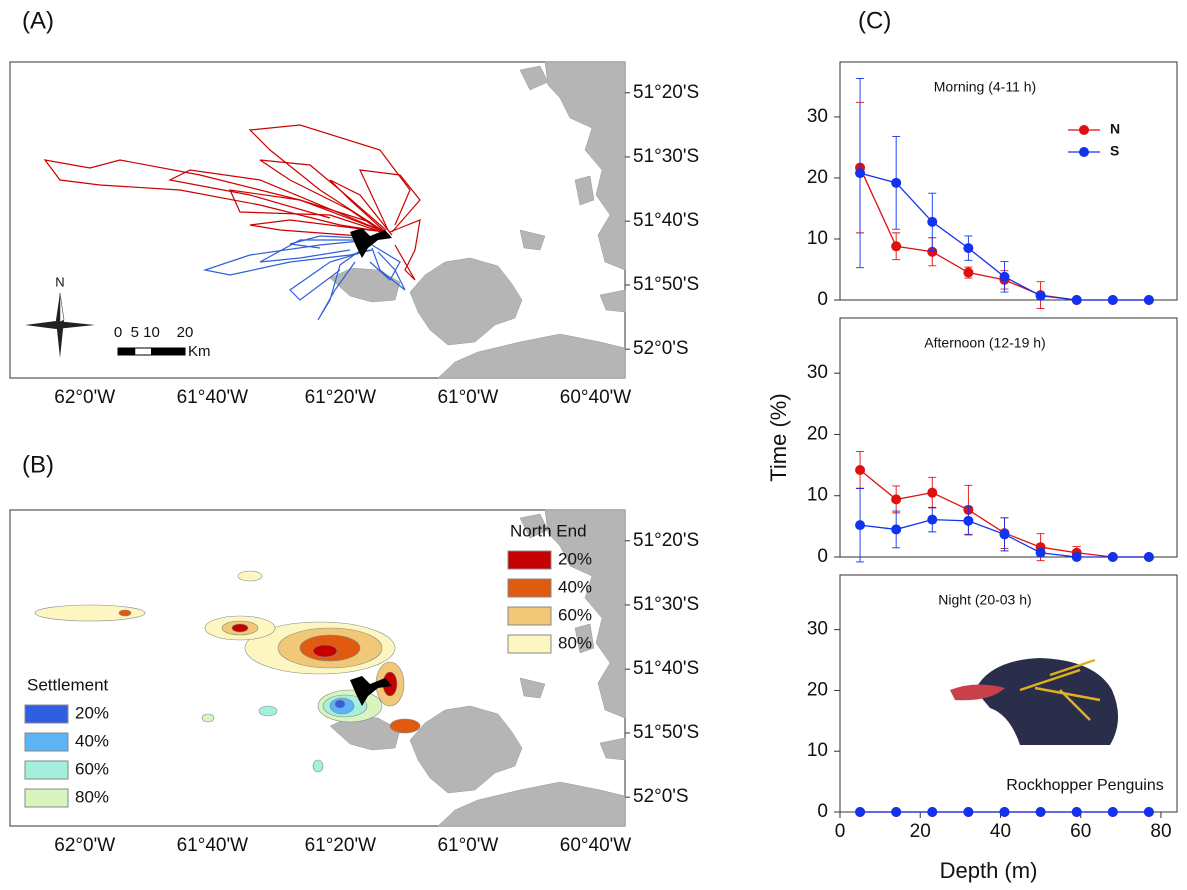  Describe the element at coordinates (304, 278) in the screenshot. I see `settlement-tracks` at that location.